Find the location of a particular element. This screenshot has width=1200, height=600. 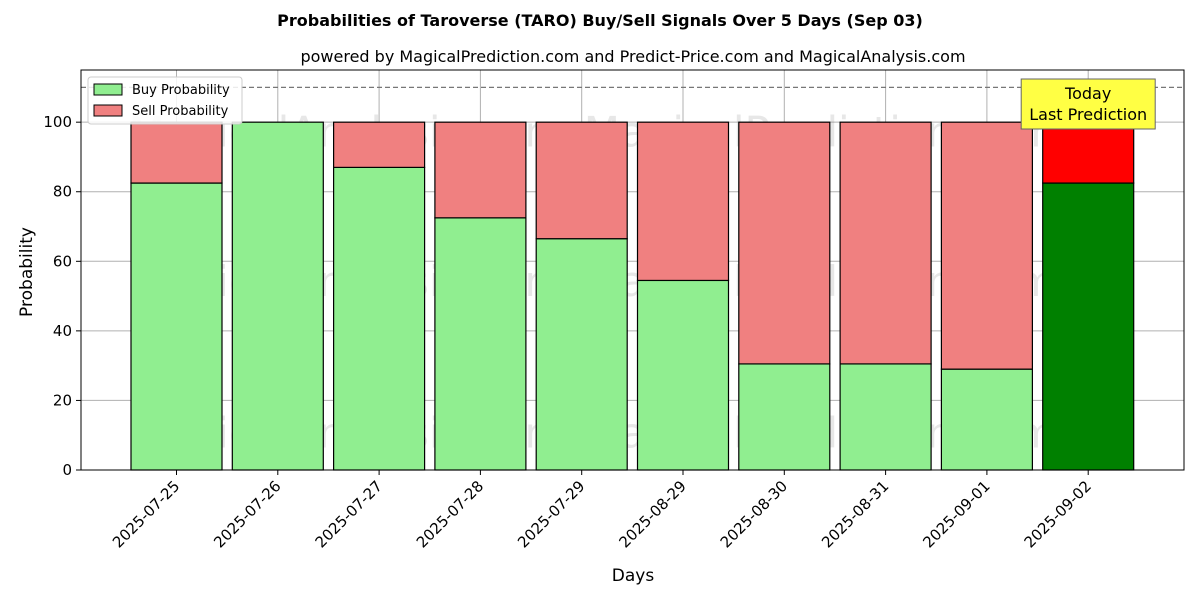

x-tick-label: 2025-09-02 is located at coordinates (1058, 514).